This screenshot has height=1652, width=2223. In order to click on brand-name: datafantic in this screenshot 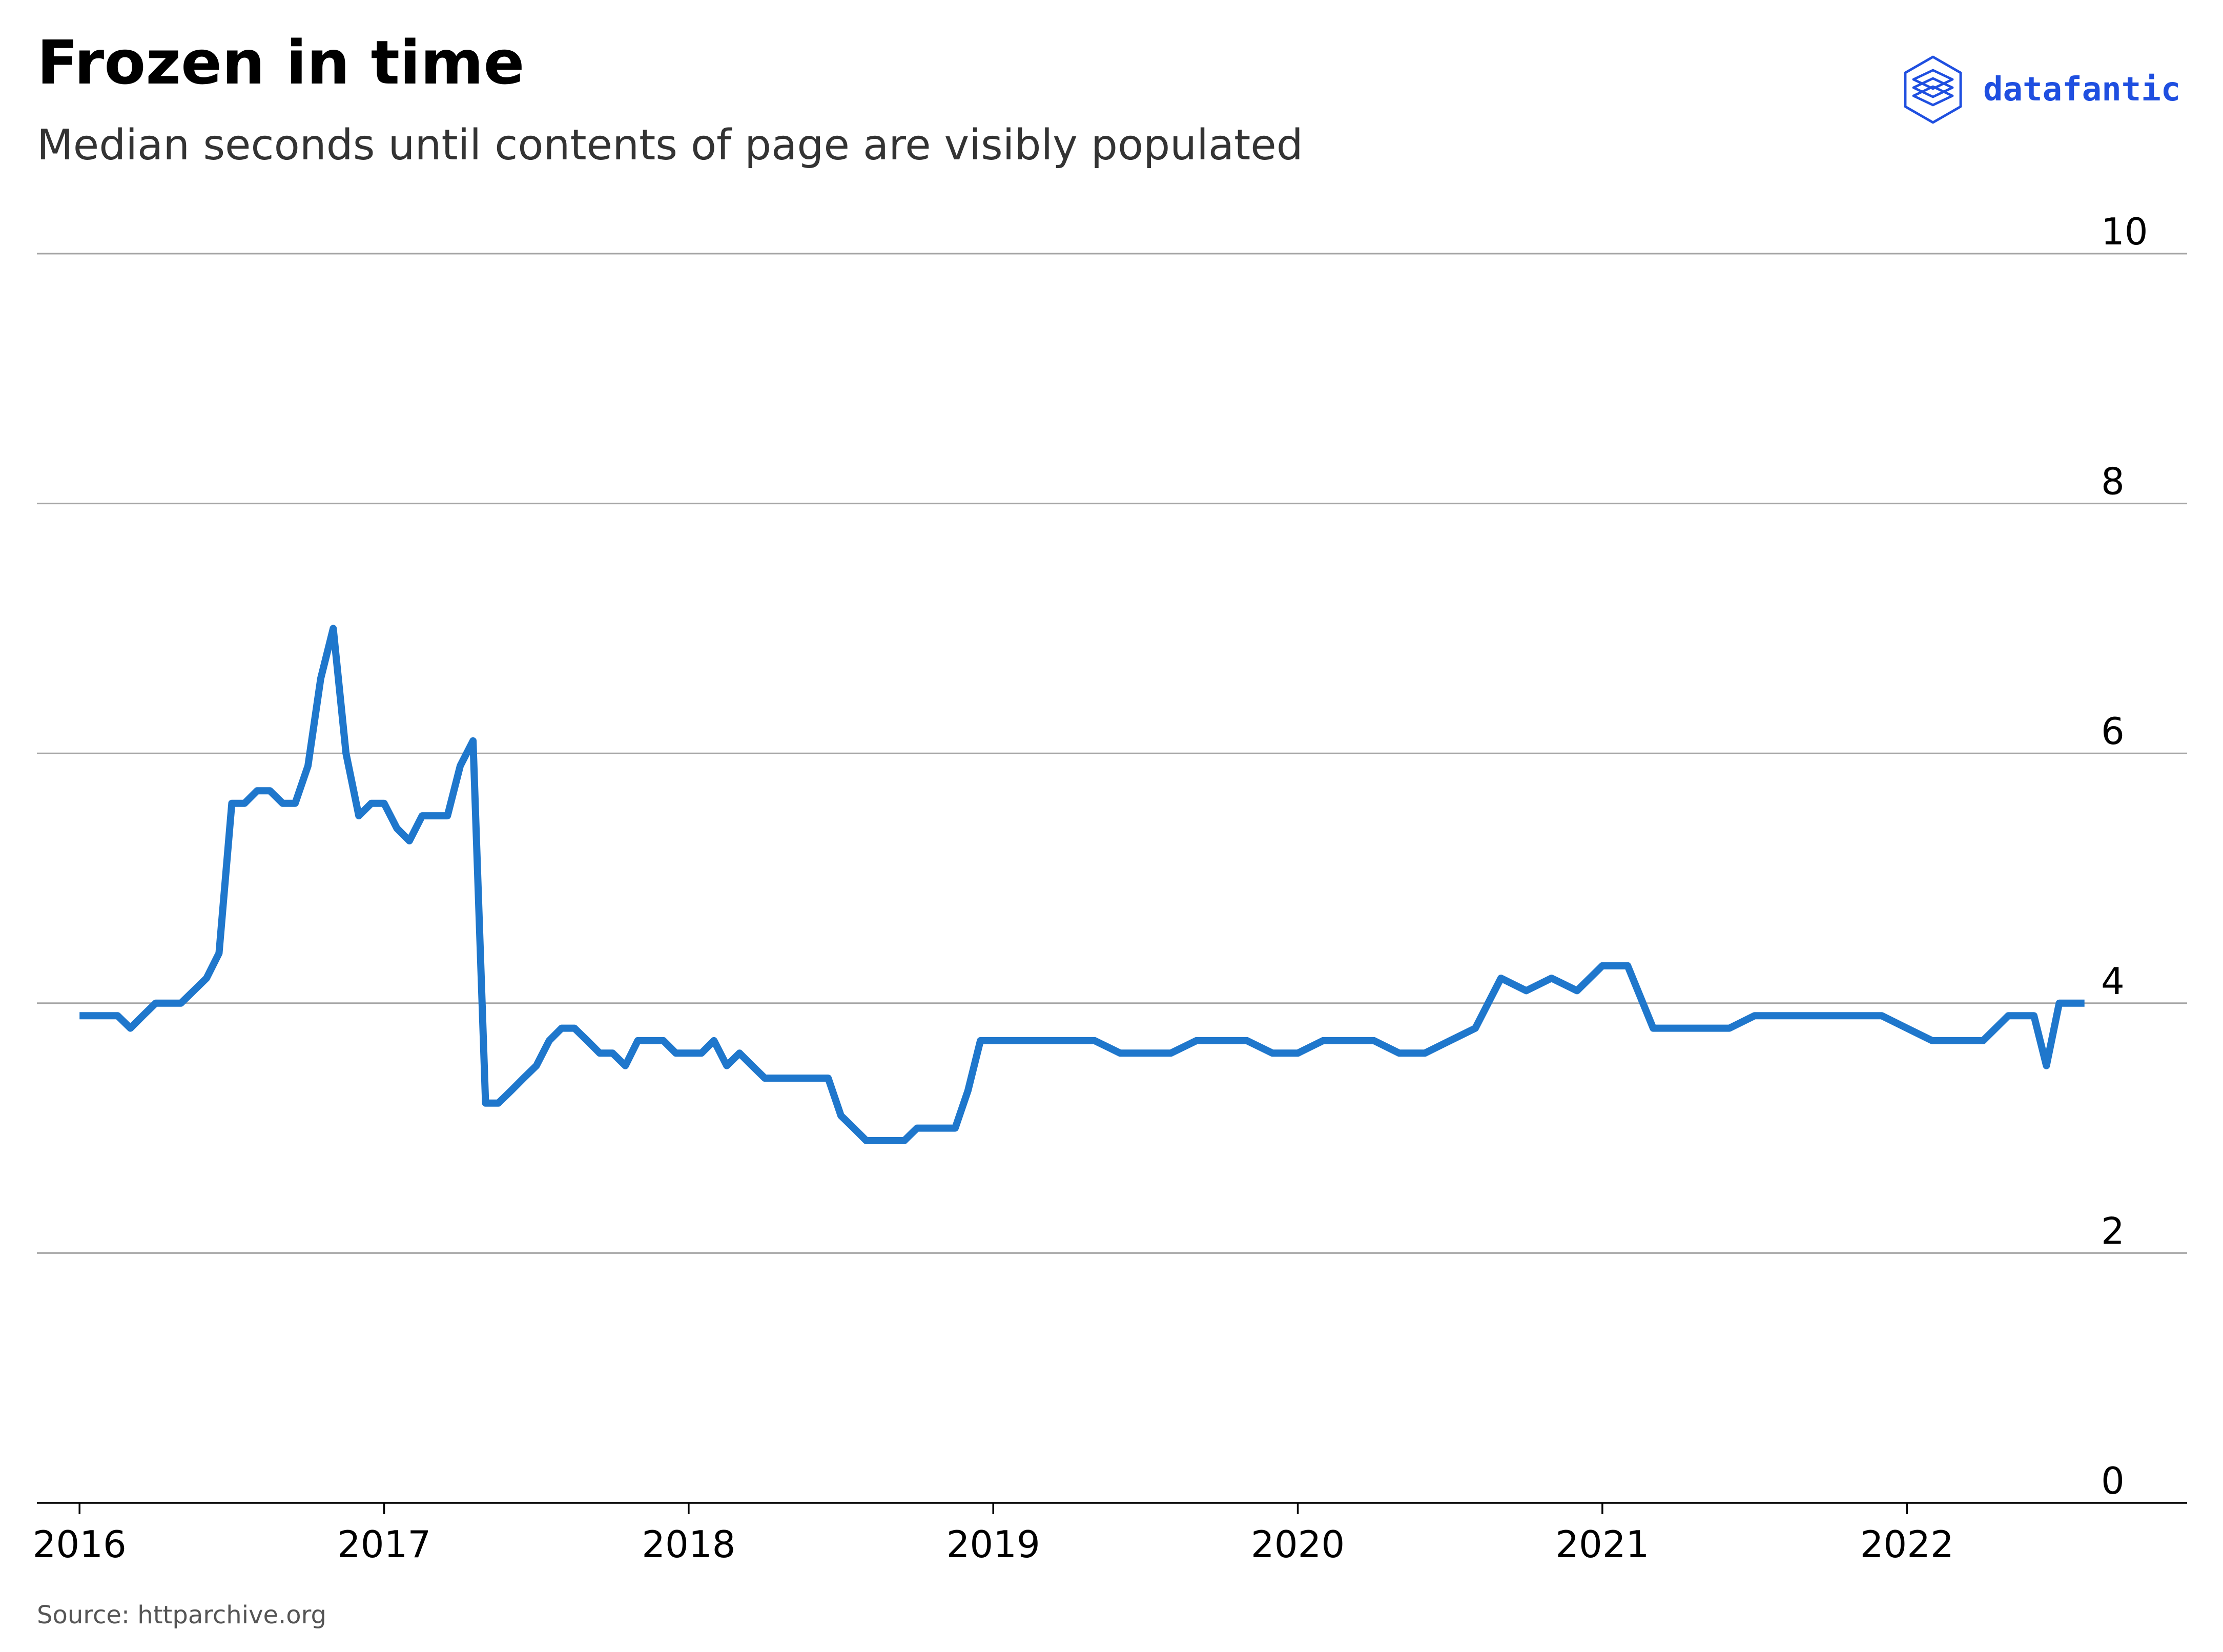, I will do `click(2082, 90)`.